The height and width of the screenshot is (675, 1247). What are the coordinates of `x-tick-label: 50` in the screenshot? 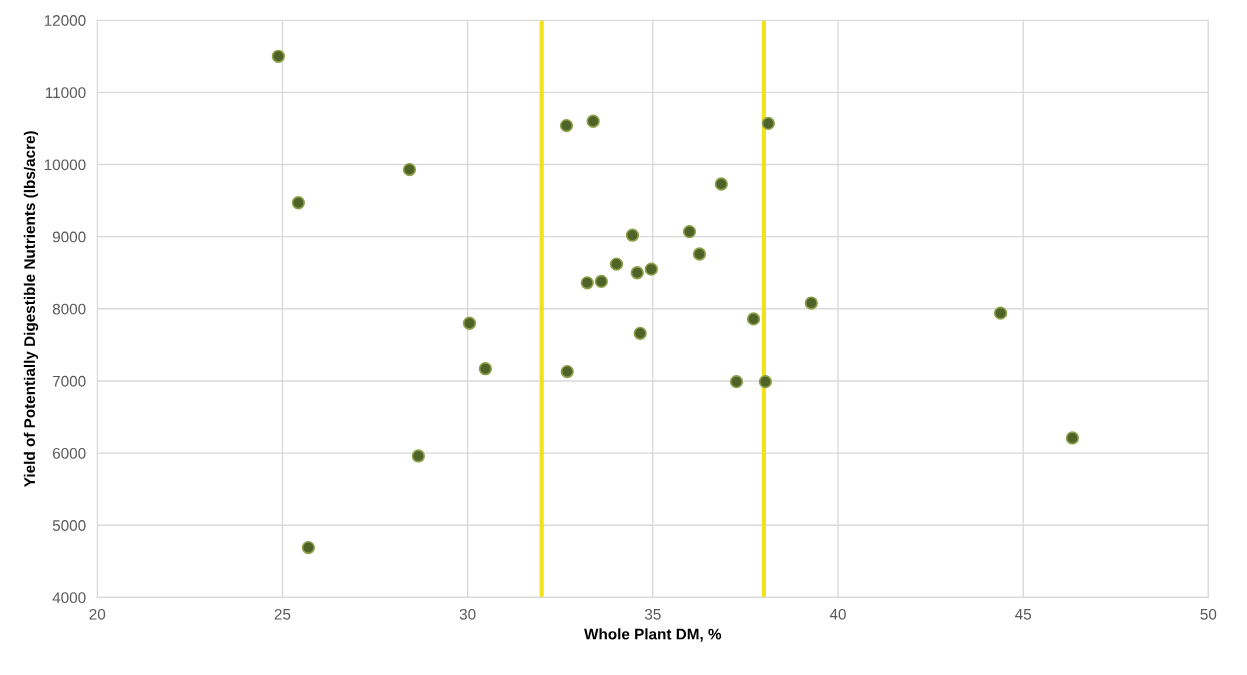 It's located at (1208, 614).